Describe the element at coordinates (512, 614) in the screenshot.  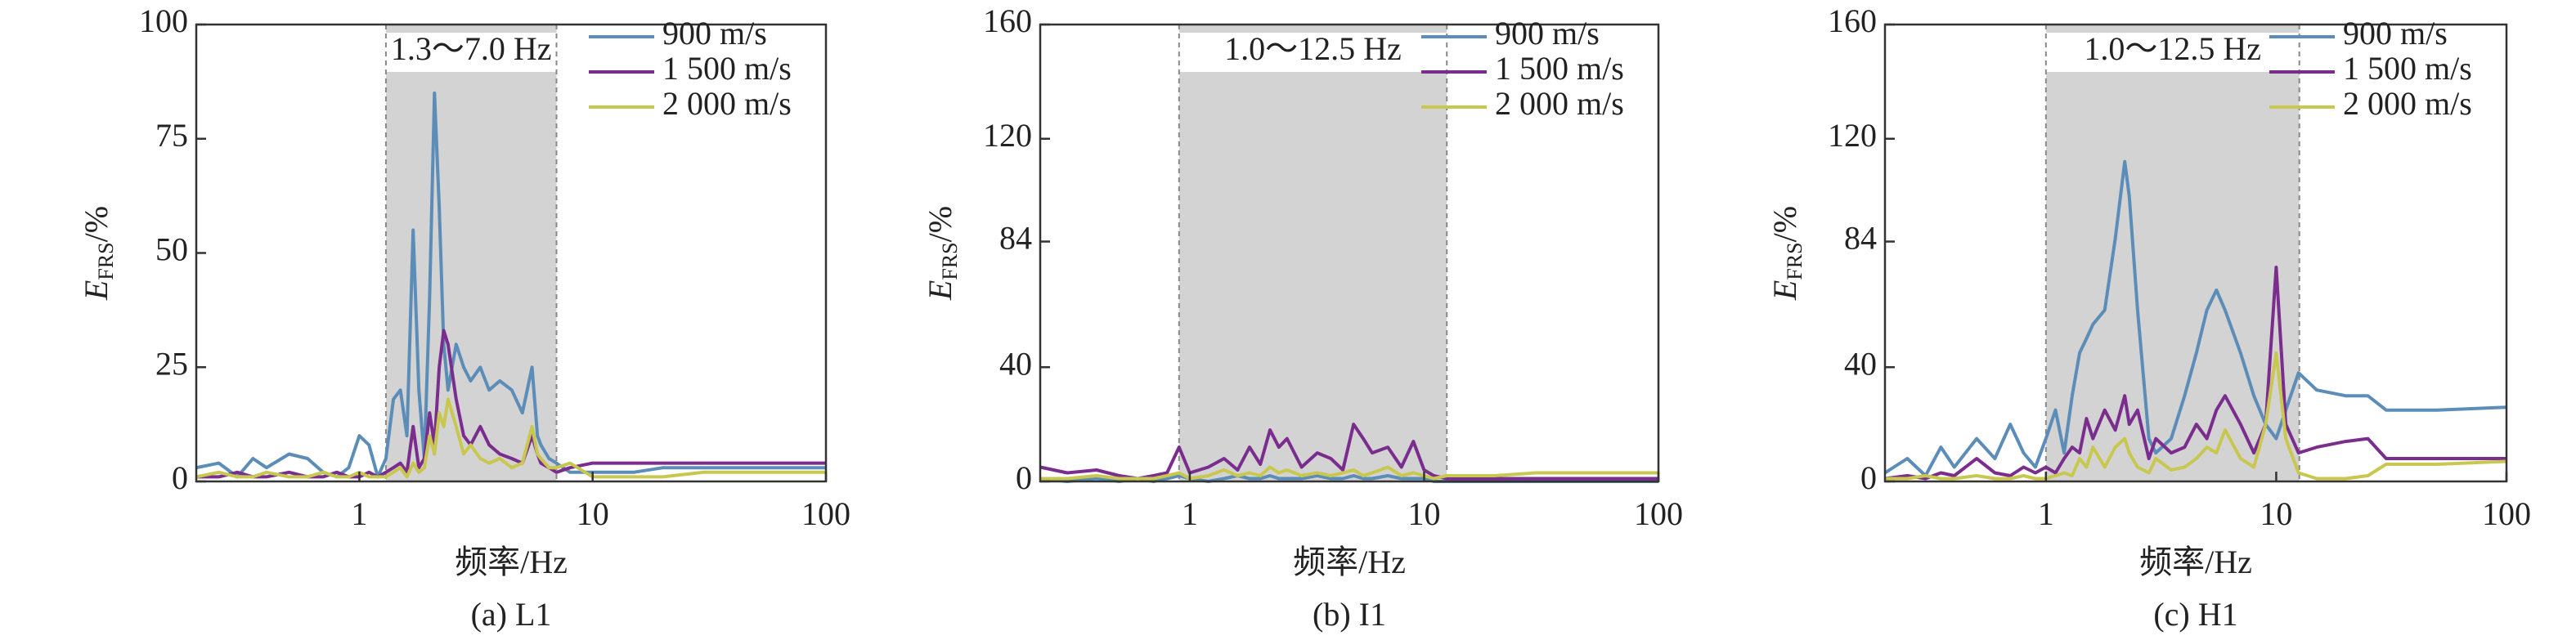
I see `caption: (a) L1` at that location.